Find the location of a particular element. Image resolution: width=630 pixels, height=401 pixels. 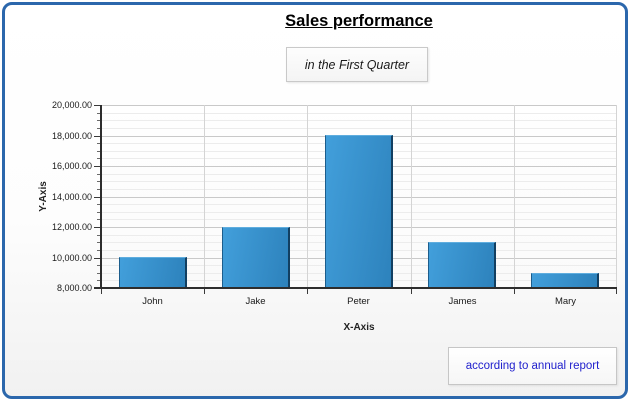

chart-subtitle-label: in the First Quarter is located at coordinates (357, 64).